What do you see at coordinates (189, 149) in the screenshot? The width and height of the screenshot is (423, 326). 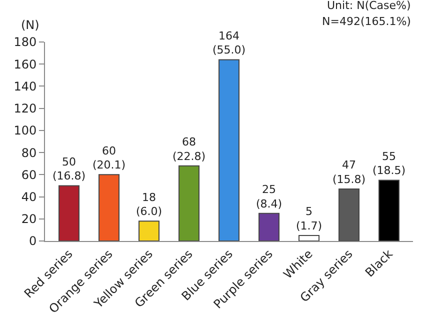 I see `data-label: 68 (22.8)` at bounding box center [189, 149].